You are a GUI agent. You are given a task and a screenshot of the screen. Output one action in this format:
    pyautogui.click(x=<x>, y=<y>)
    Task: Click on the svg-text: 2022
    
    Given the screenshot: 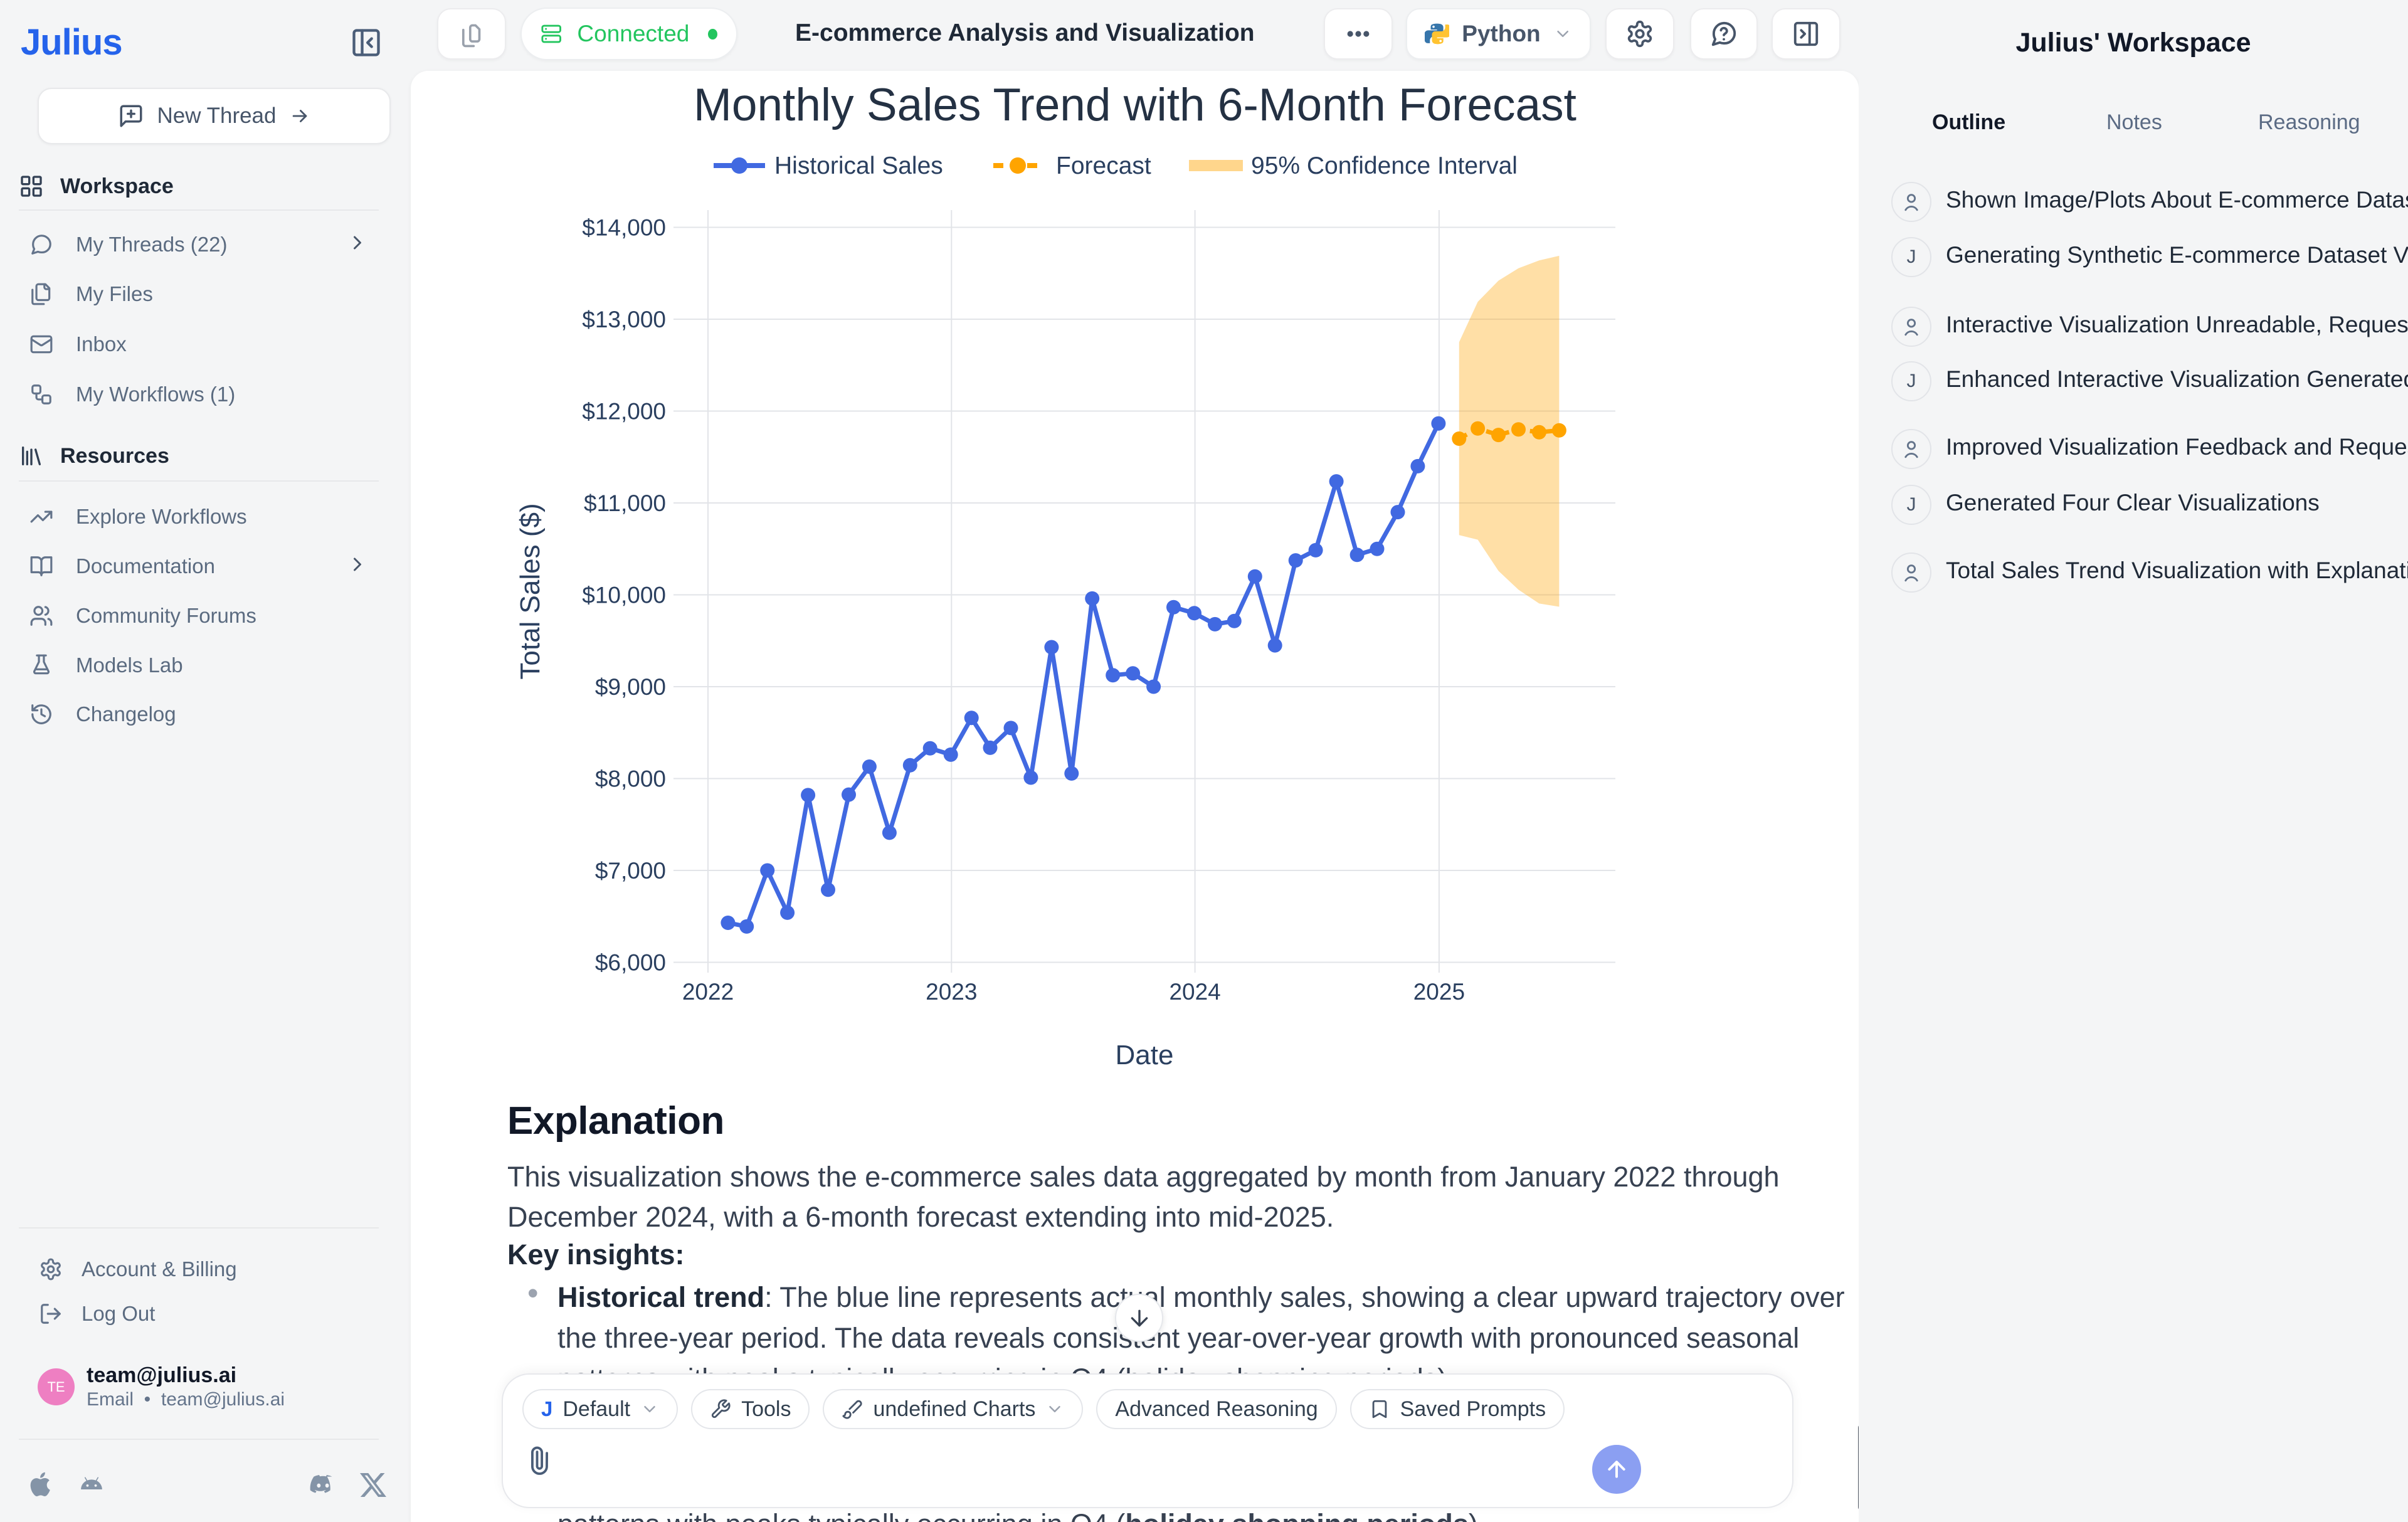 What is the action you would take?
    pyautogui.click(x=708, y=992)
    